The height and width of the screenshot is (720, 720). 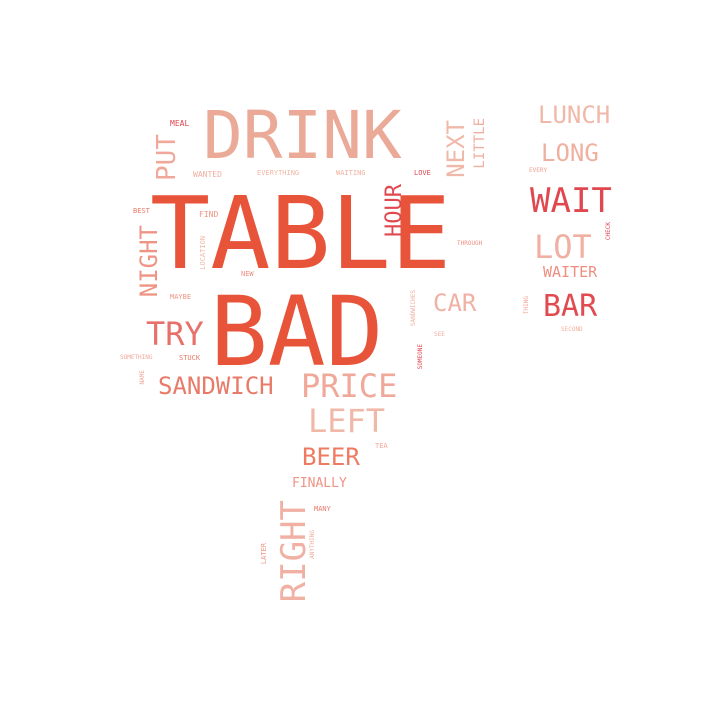 I want to click on word-sandwiches: SANDWICHES, so click(x=413, y=308).